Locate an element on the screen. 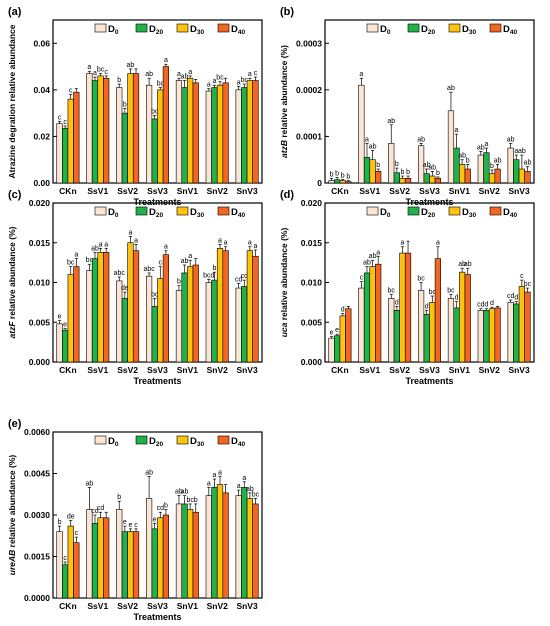  legend-swatch-D20 is located at coordinates (413, 211).